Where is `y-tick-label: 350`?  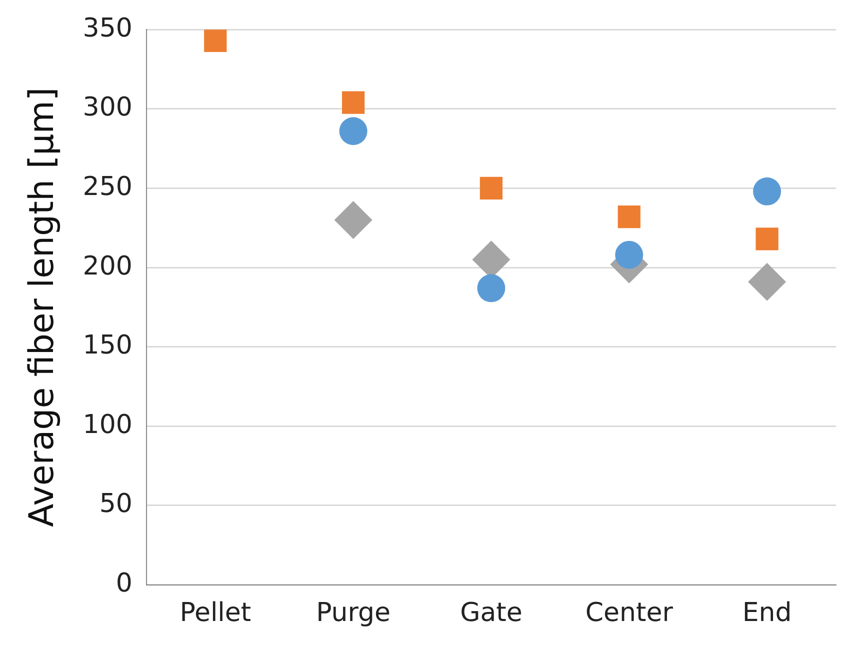
y-tick-label: 350 is located at coordinates (107, 28).